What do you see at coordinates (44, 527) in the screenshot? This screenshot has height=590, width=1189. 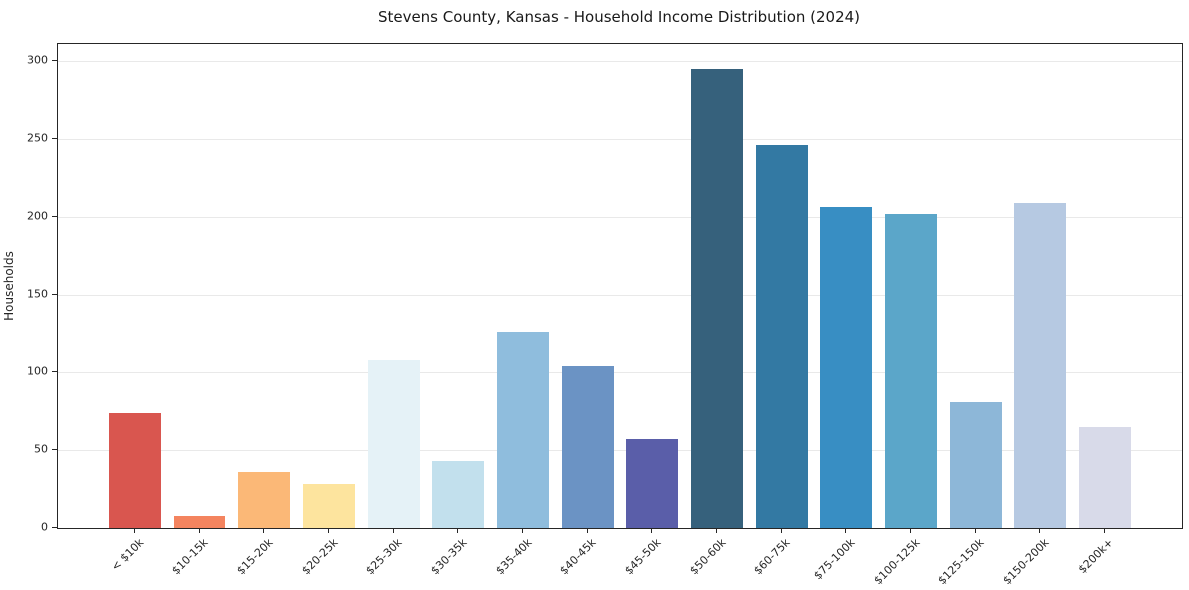 I see `y-tick-label: 0` at bounding box center [44, 527].